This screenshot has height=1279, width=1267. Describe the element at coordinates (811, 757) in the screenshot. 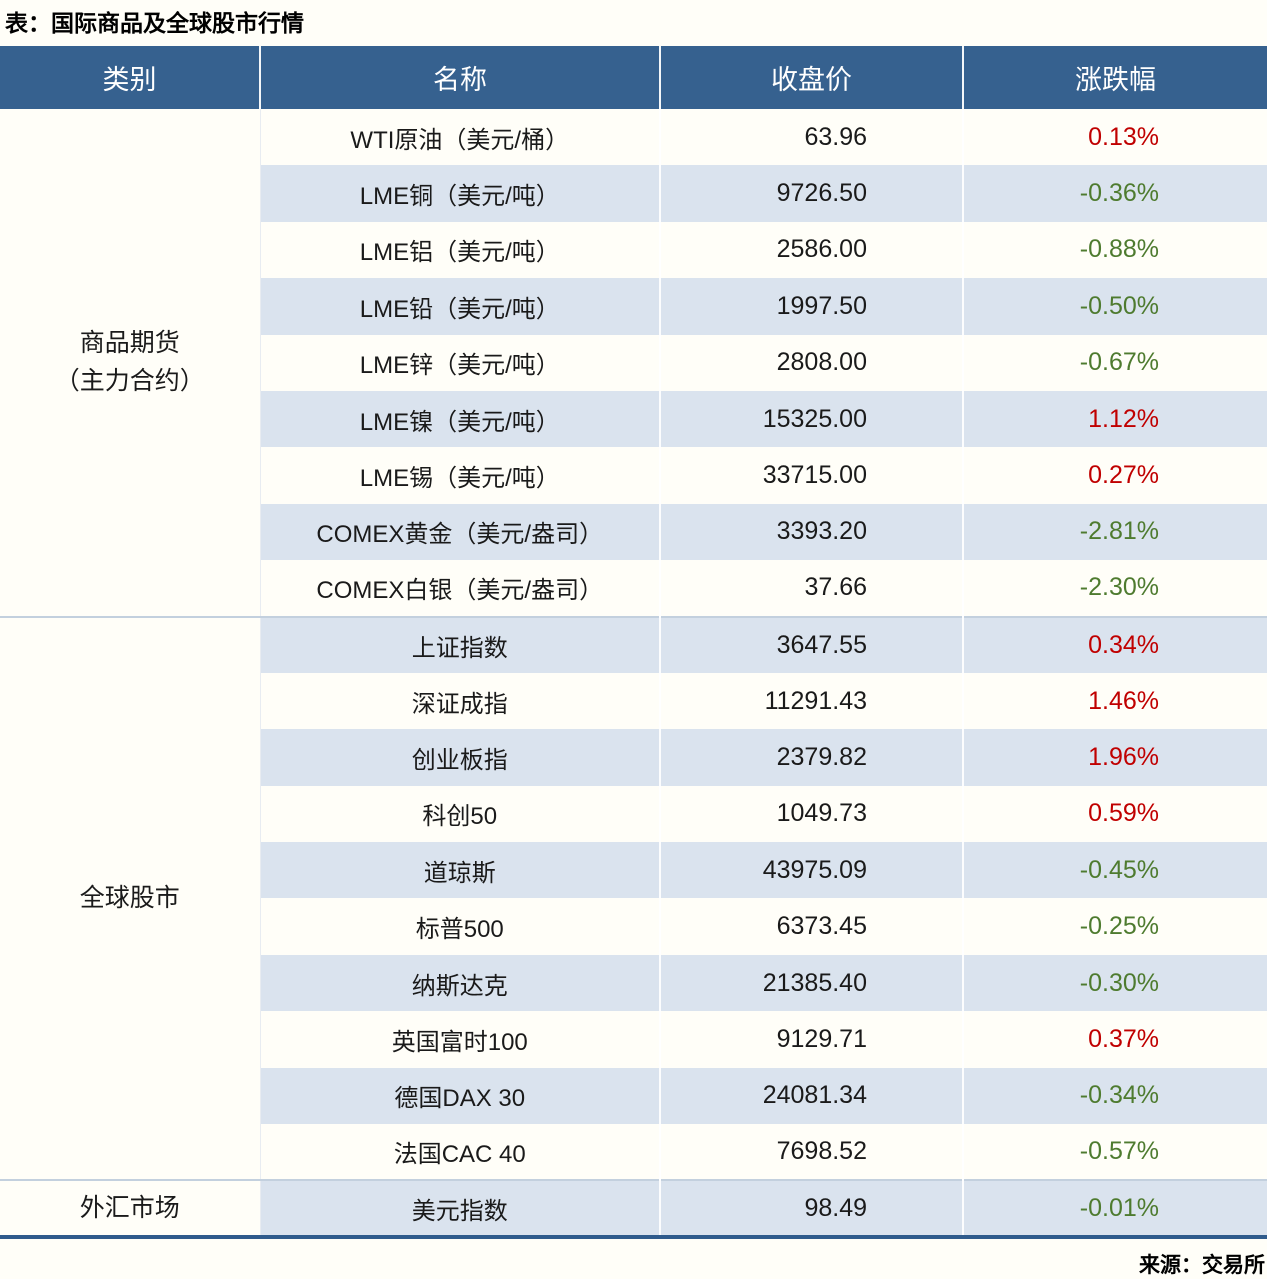

I see `close-price-cell: 2379.82` at that location.